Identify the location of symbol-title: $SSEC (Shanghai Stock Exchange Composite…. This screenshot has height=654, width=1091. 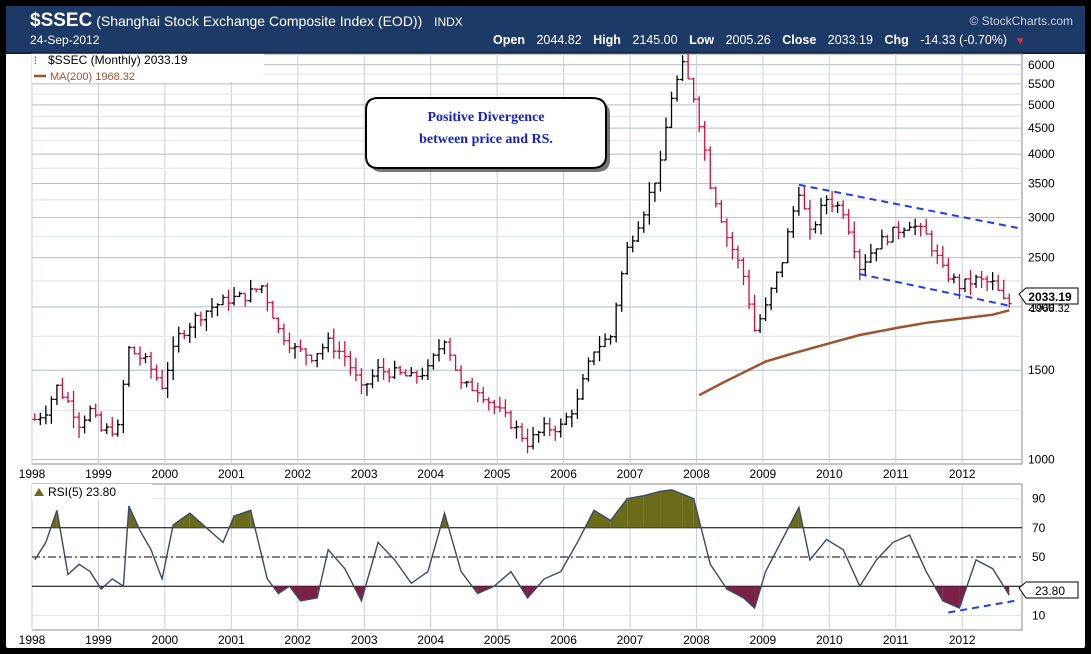
(246, 21).